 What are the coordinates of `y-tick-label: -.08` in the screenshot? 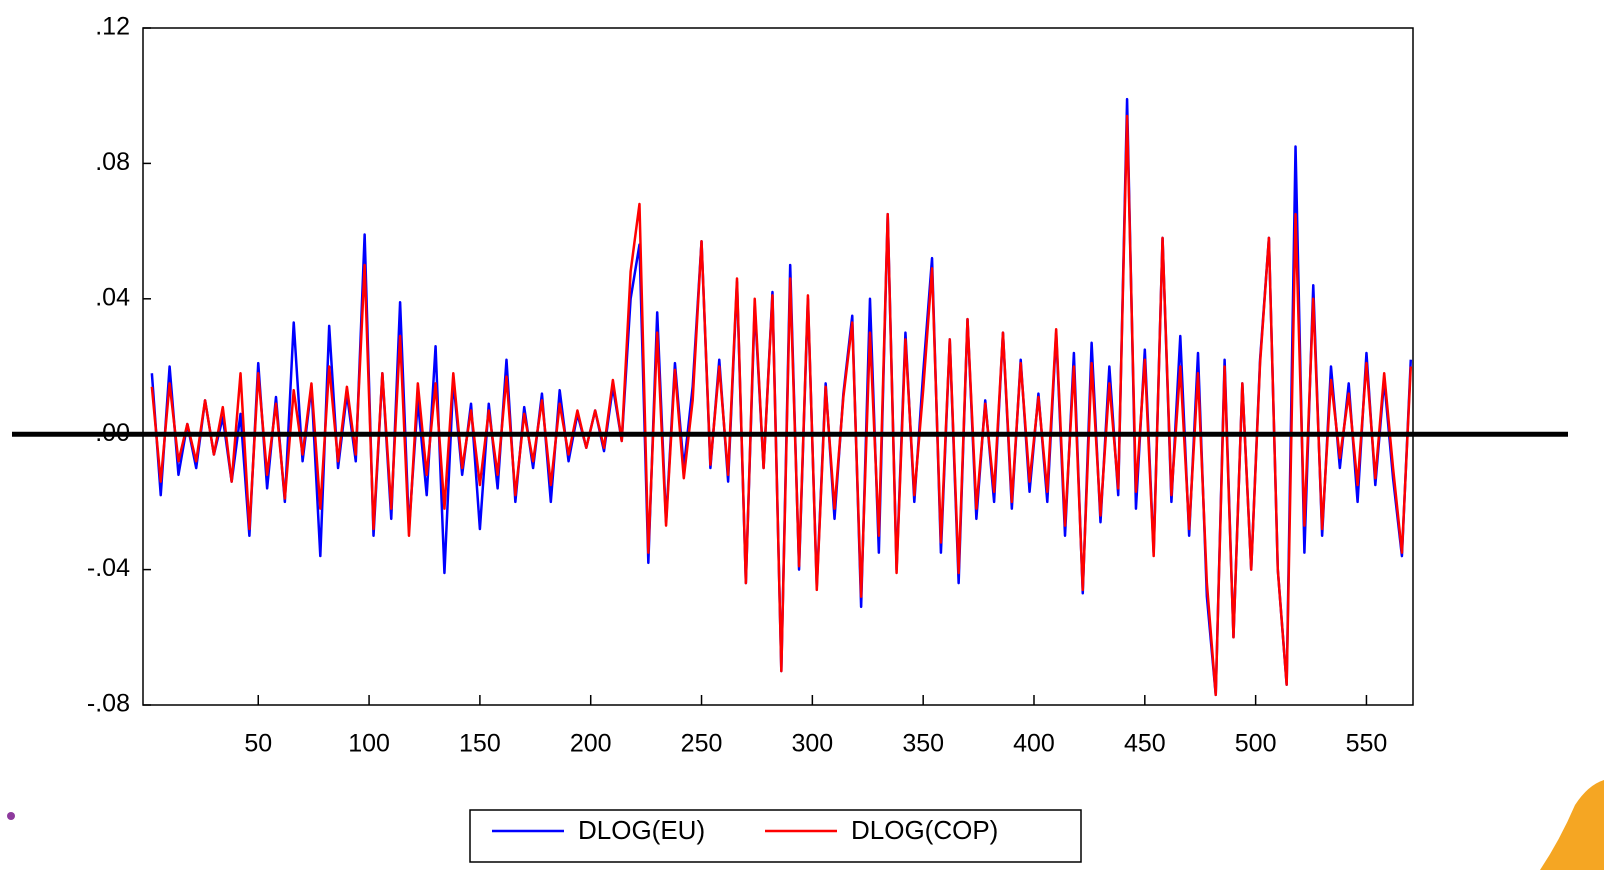 It's located at (108, 704).